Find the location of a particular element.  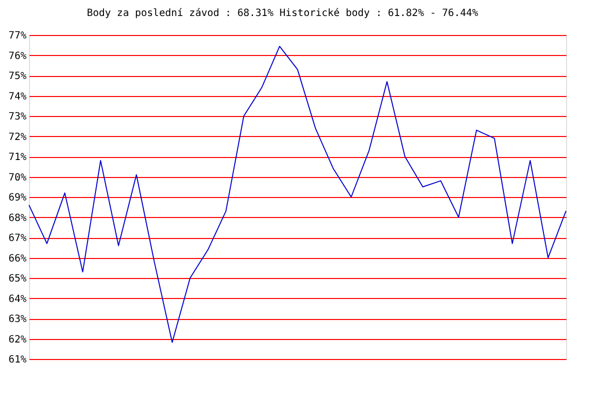

y-tick-label: 75% is located at coordinates (17, 76).